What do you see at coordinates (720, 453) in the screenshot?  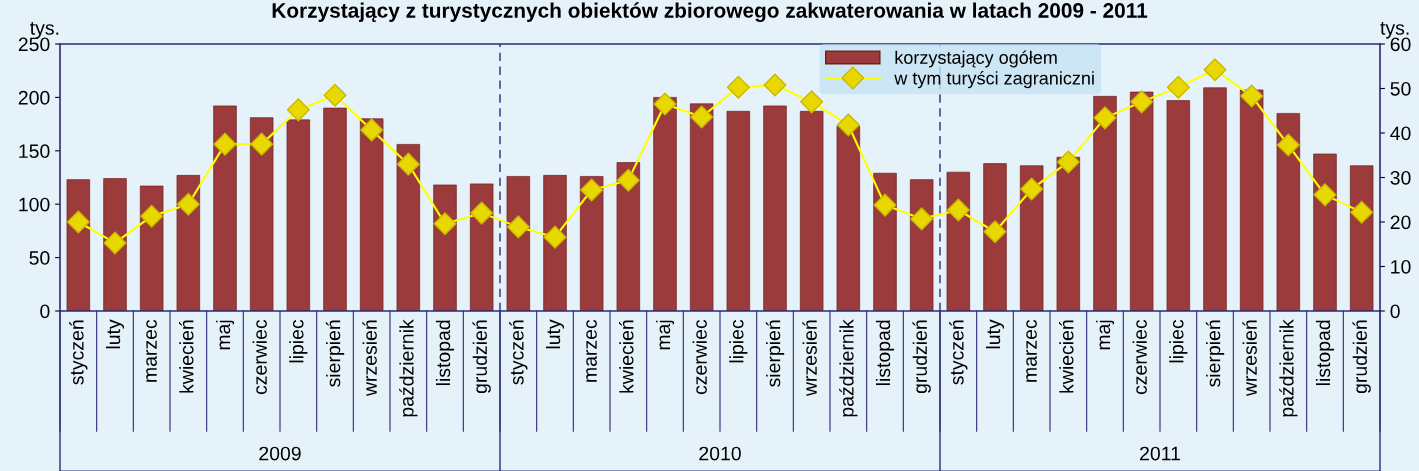 I see `text: 2010` at bounding box center [720, 453].